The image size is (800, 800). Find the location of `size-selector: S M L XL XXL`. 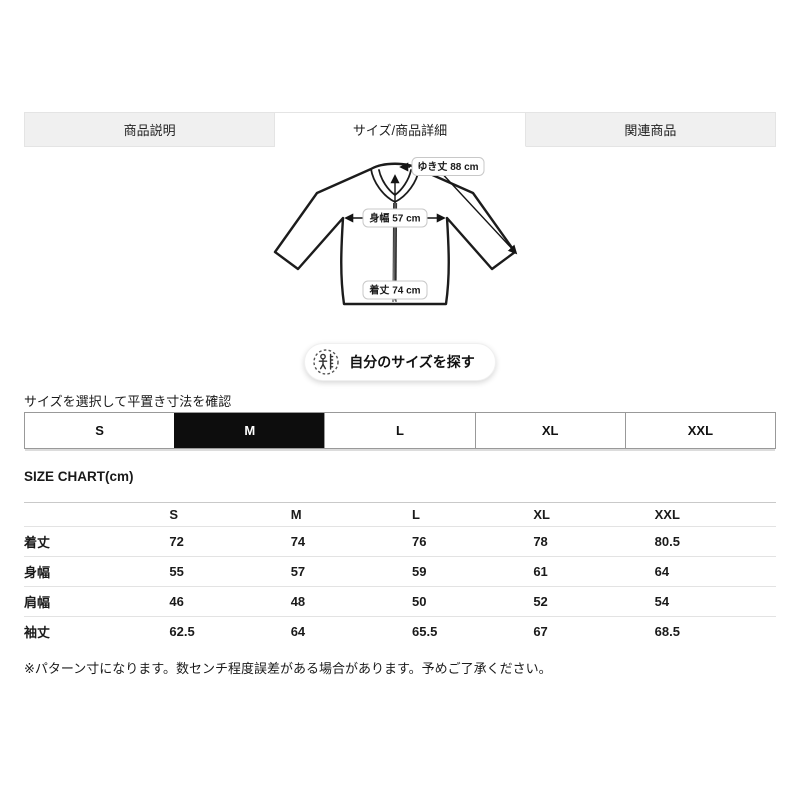

size-selector: S M L XL XXL is located at coordinates (400, 430).